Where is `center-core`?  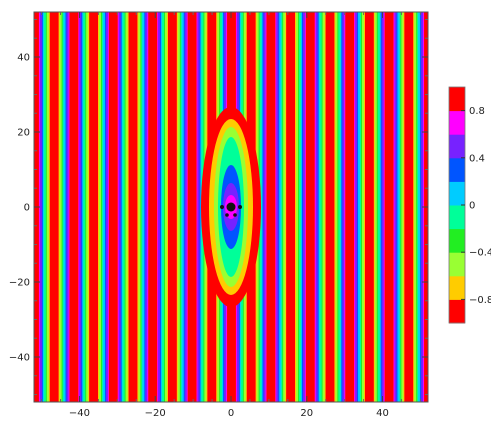
center-core is located at coordinates (231, 207).